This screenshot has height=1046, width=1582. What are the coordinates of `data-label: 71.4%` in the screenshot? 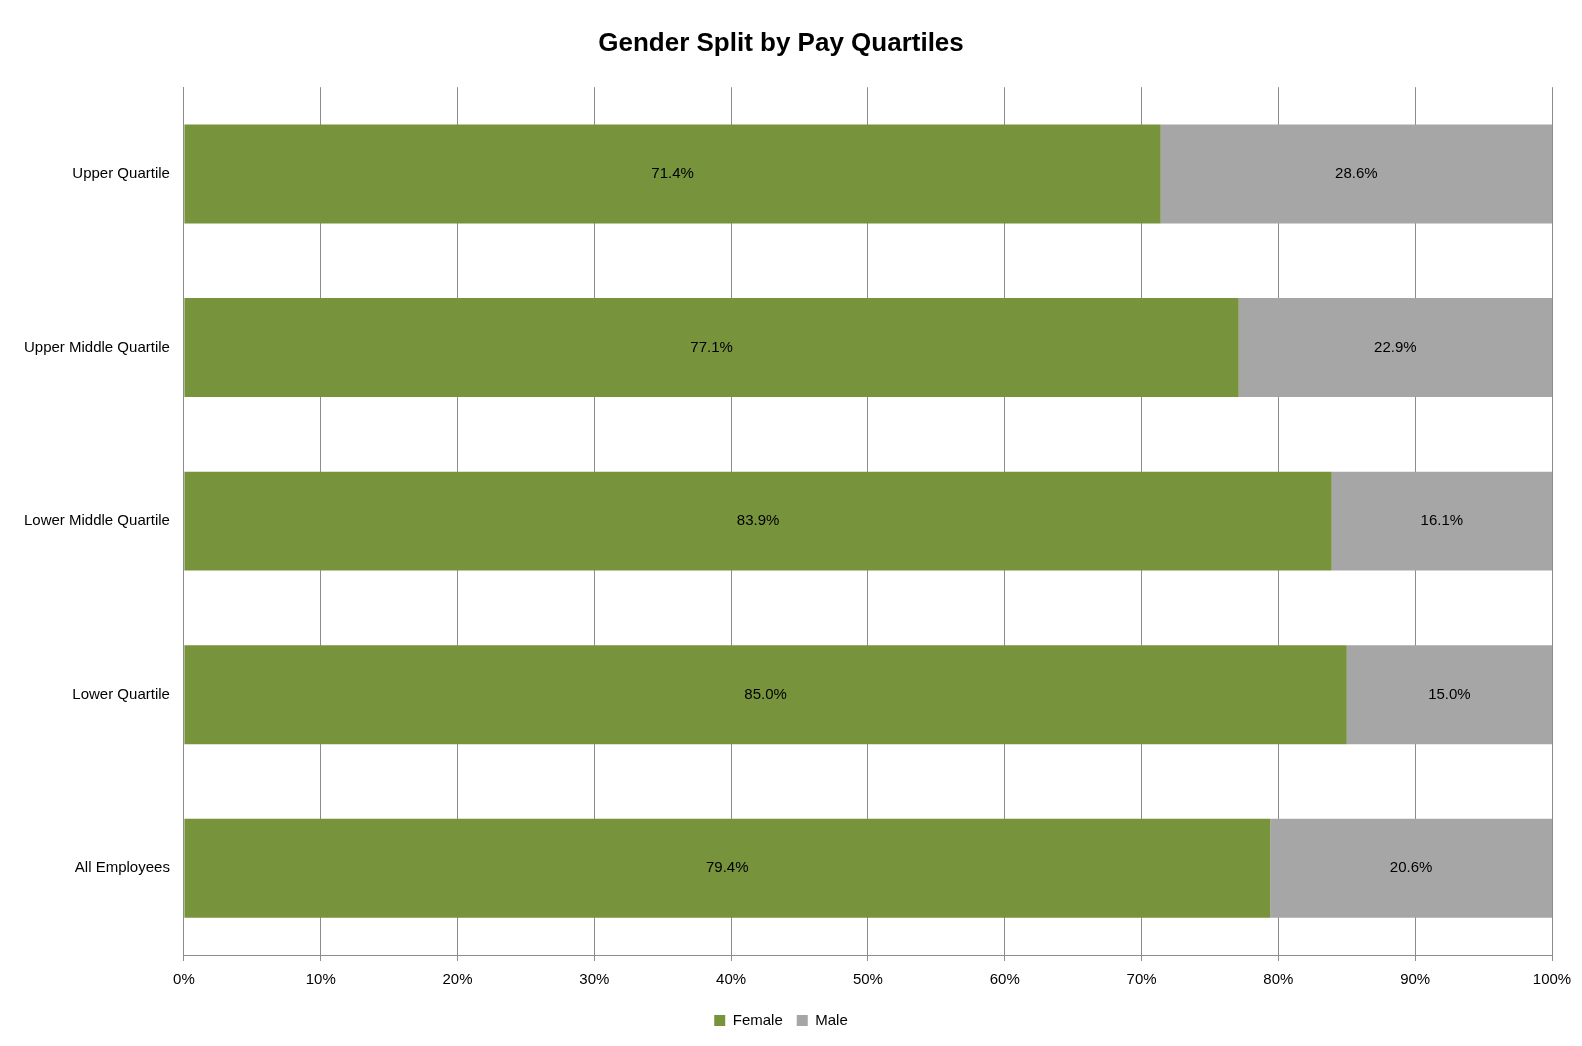 It's located at (672, 173).